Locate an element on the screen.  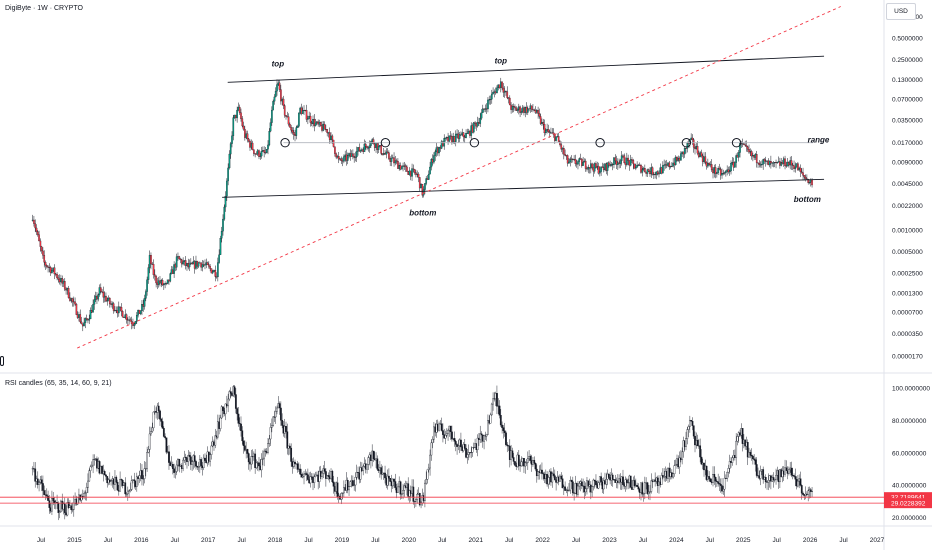
time-tick-label: 2019 is located at coordinates (342, 540).